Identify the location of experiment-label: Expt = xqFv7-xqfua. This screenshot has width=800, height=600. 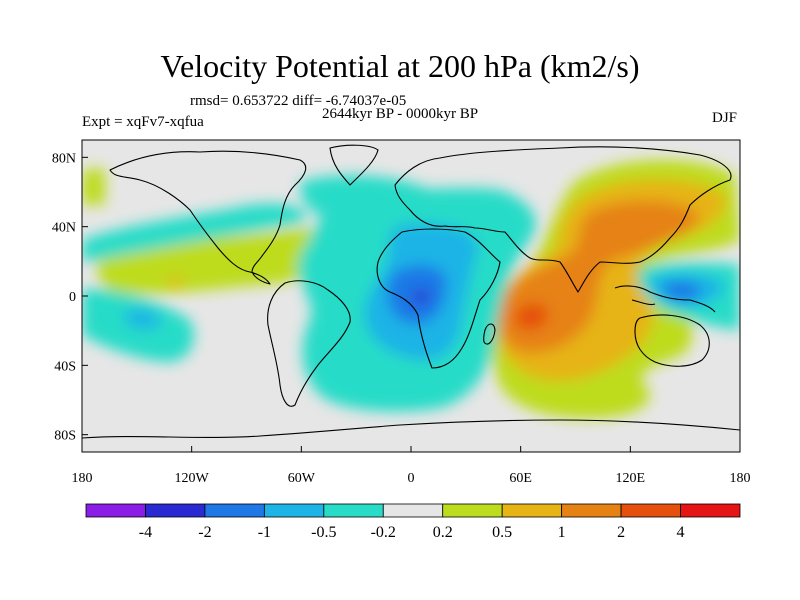
(143, 122).